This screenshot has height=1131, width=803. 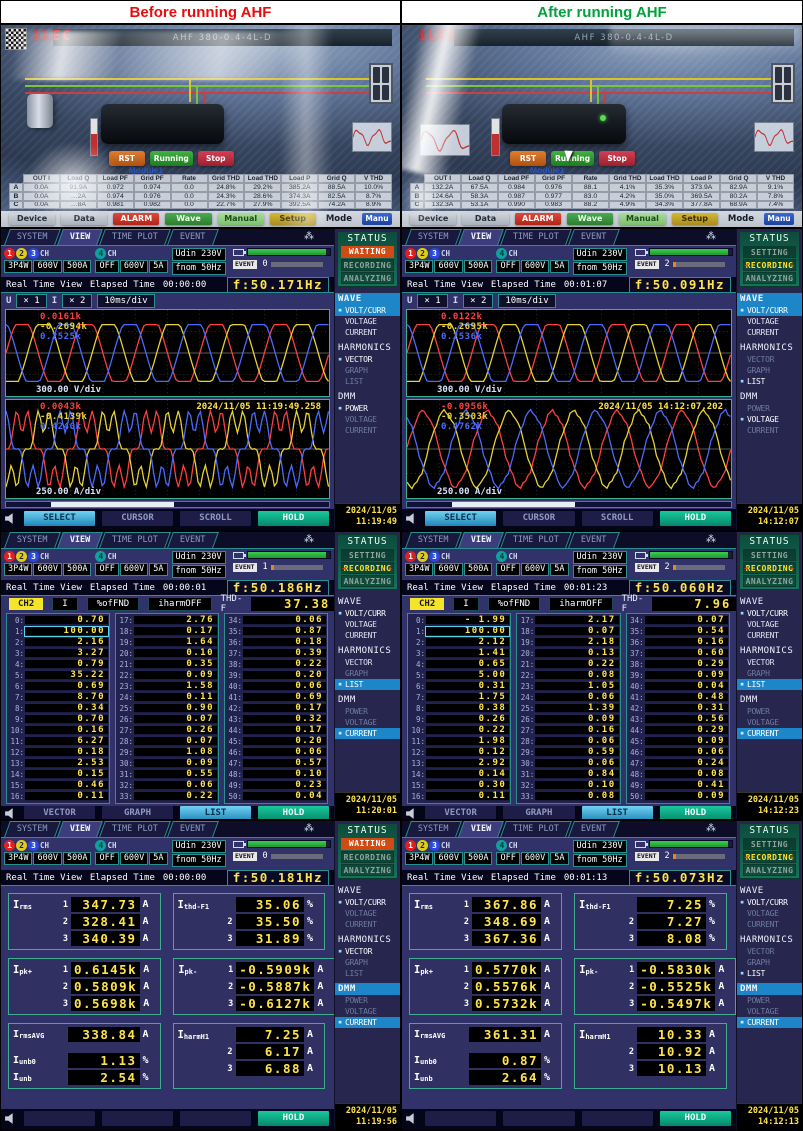 What do you see at coordinates (539, 812) in the screenshot?
I see `graph-button: GRAPH` at bounding box center [539, 812].